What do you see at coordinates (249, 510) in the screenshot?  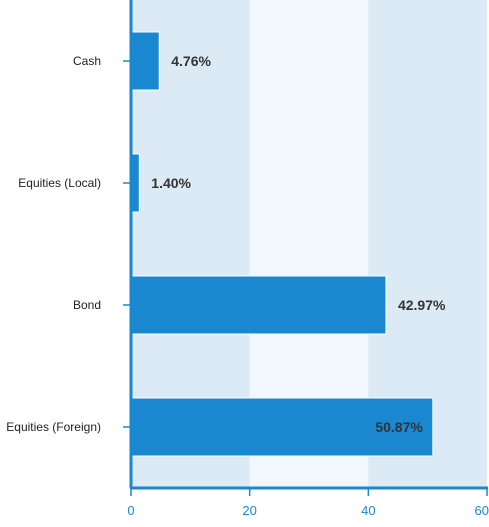 I see `x-tick-label: 20` at bounding box center [249, 510].